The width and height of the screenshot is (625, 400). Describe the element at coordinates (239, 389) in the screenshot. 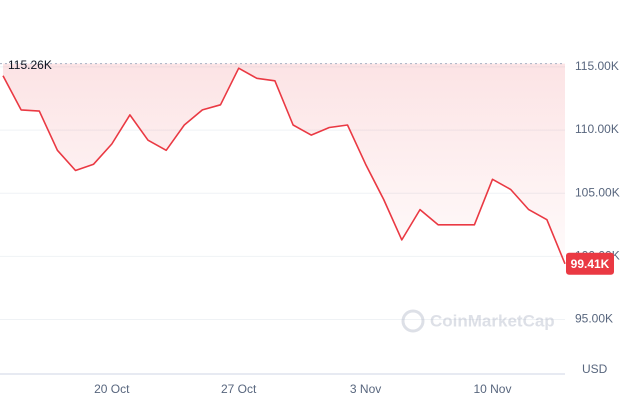

I see `x-tick-label: 27 Oct` at that location.